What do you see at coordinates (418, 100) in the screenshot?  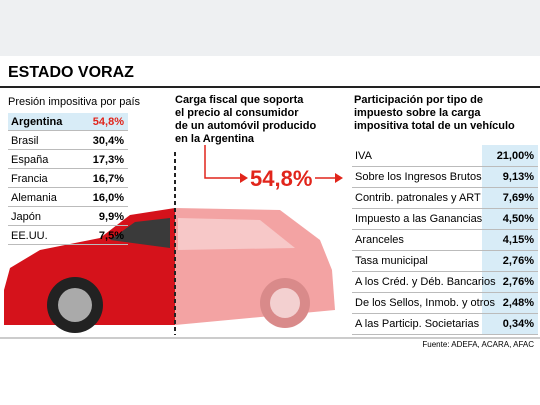 I see `breakdown-line: Participación por tipo de` at bounding box center [418, 100].